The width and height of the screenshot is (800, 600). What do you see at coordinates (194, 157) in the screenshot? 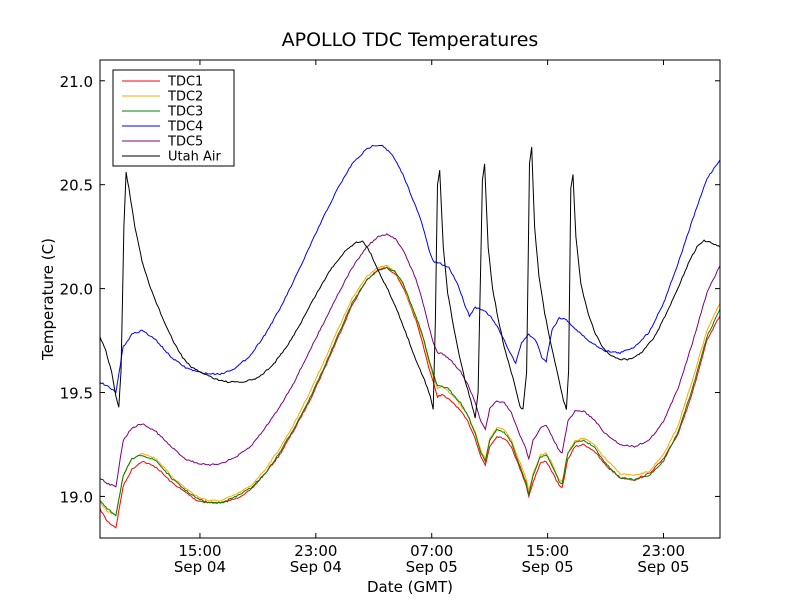
I see `legend-label: Utah Air` at bounding box center [194, 157].